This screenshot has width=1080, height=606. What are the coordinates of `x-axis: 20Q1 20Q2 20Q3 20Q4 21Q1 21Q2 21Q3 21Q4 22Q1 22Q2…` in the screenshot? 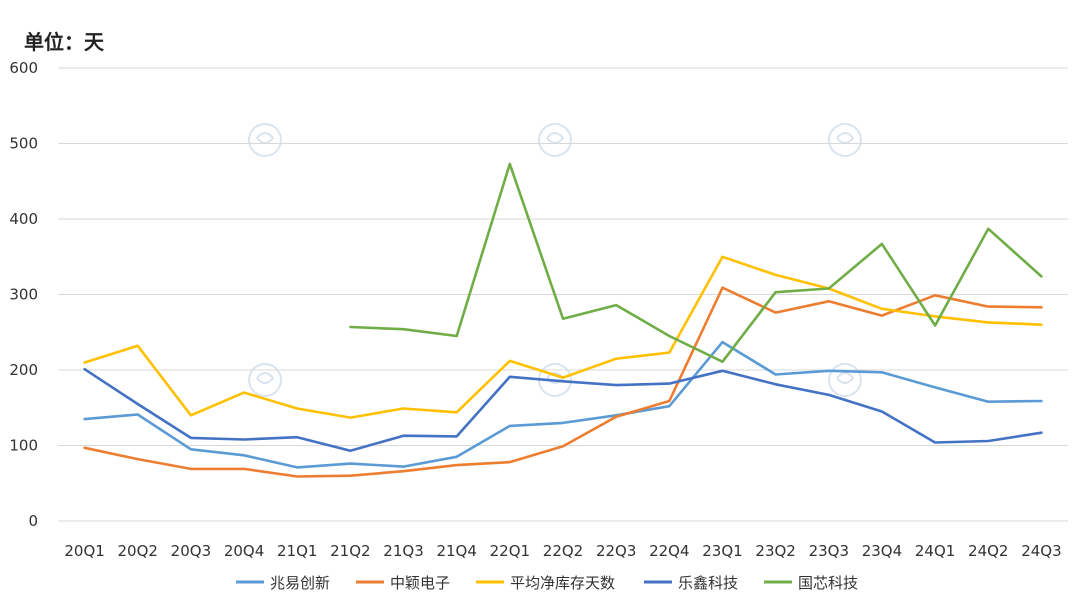 It's located at (562, 551).